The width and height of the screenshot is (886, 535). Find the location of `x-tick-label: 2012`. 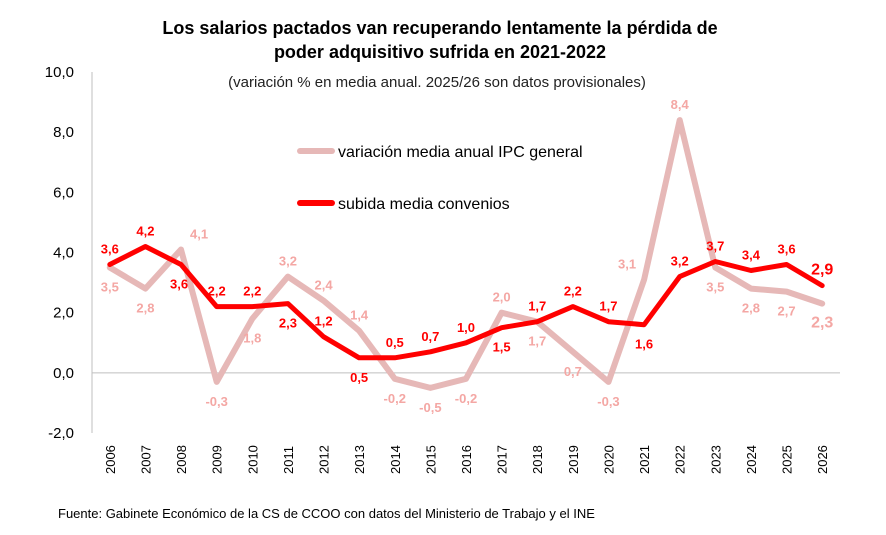

x-tick-label: 2012 is located at coordinates (324, 459).